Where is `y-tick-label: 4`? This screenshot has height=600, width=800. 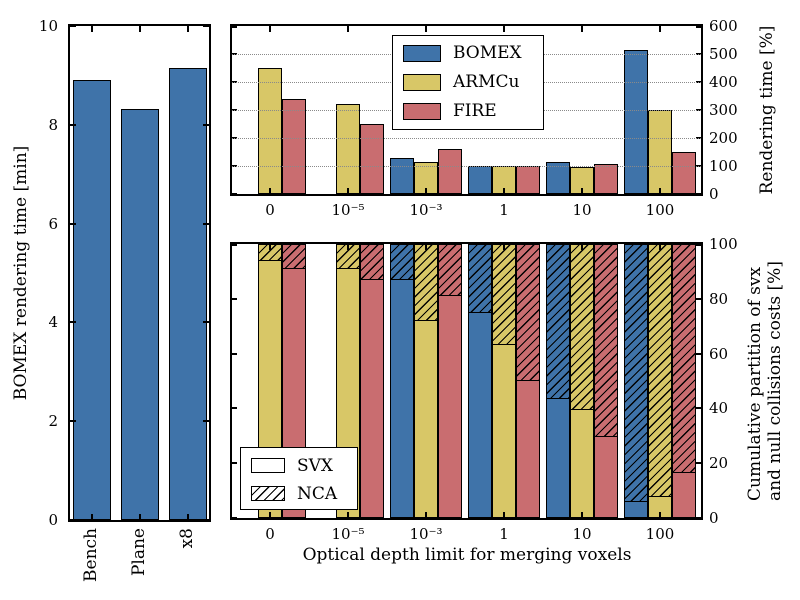 y-tick-label: 4 is located at coordinates (53, 322).